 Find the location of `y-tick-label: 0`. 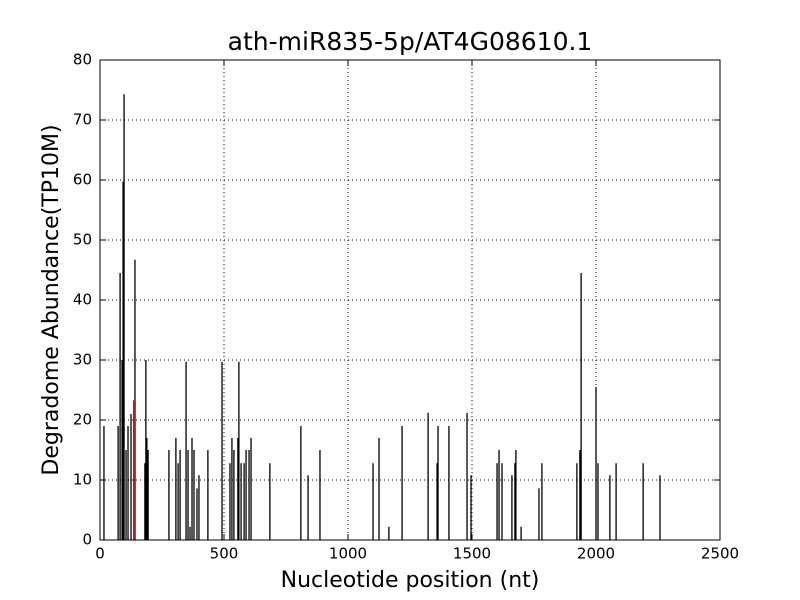

y-tick-label: 0 is located at coordinates (87, 540).